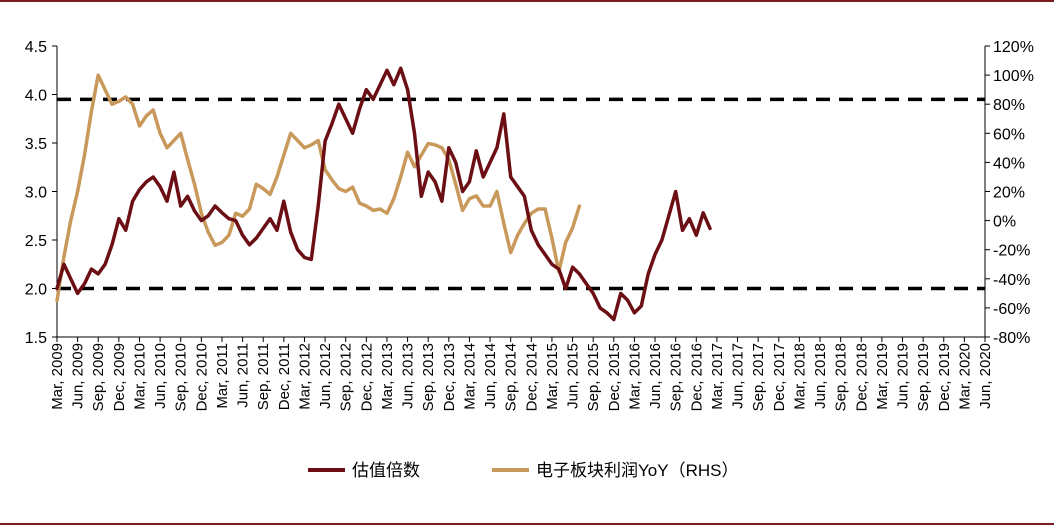 Image resolution: width=1054 pixels, height=532 pixels. What do you see at coordinates (531, 377) in the screenshot?
I see `x-tick-label: Dec, 2014` at bounding box center [531, 377].